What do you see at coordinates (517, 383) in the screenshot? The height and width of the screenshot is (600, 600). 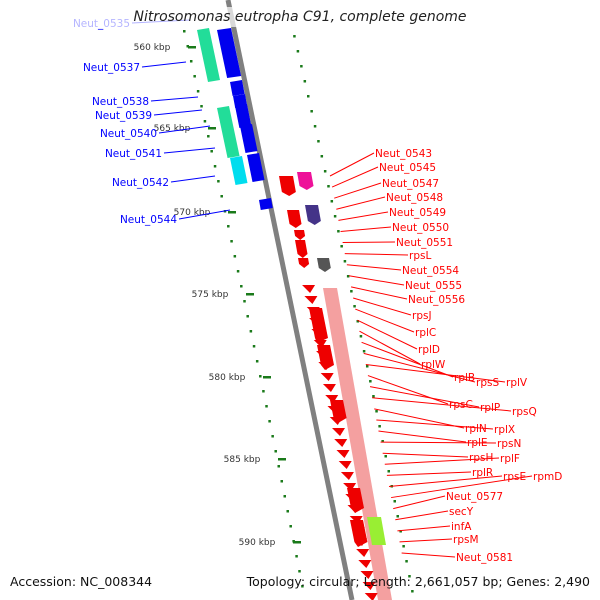 I see `gene-label: rplV` at bounding box center [517, 383].